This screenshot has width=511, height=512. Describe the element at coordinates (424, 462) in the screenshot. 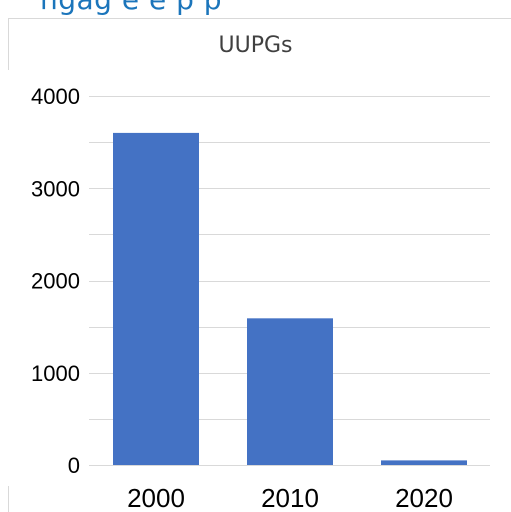

I see `bar-2020` at that location.